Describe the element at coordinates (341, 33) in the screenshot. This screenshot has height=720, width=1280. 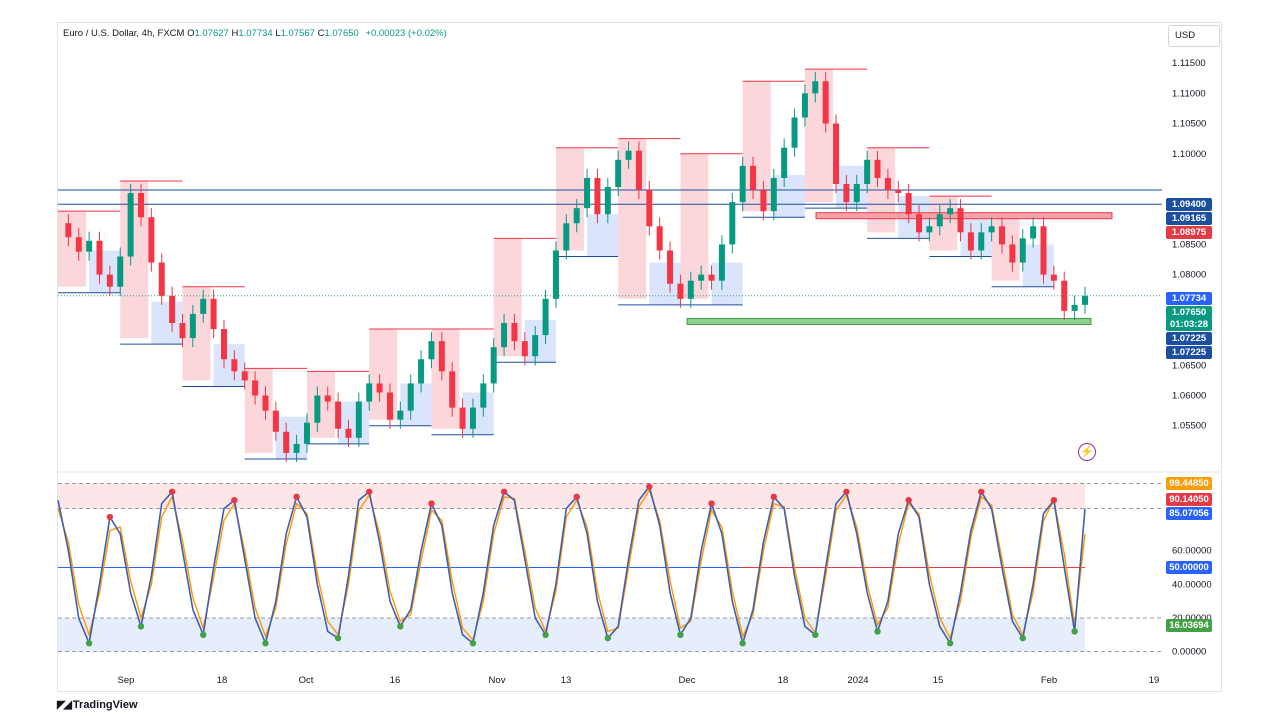
I see `close-value: 1.07650` at that location.